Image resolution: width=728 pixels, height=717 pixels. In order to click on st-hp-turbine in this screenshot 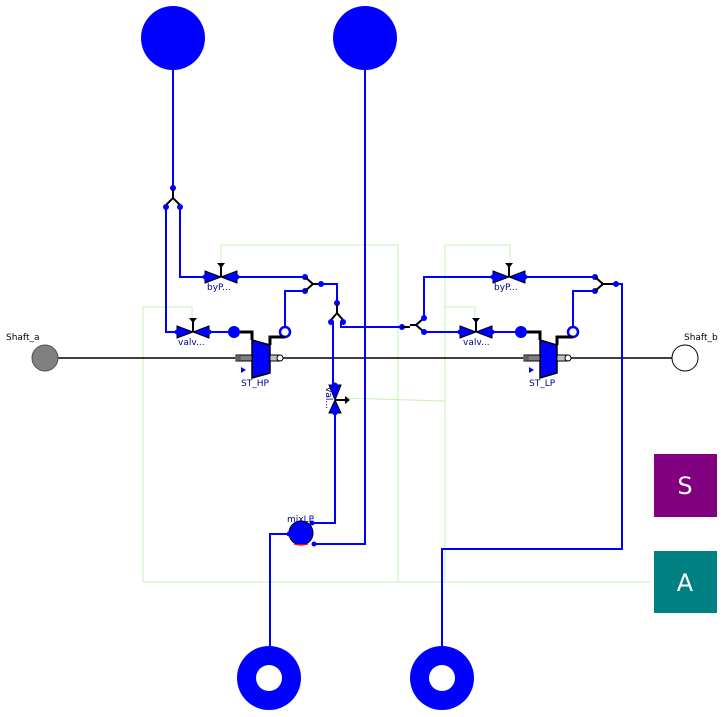, I will do `click(260, 352)`.